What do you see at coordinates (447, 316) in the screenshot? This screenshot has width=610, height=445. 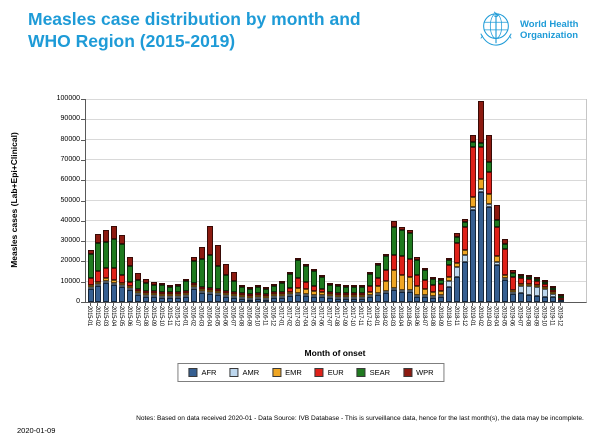 I see `x-tick-label: 2018-10` at bounding box center [447, 316].